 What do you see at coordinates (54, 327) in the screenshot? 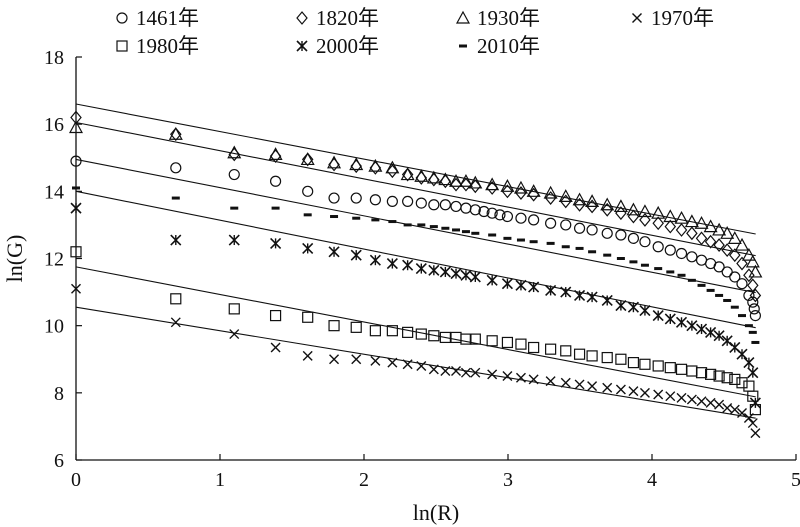
I see `y-tick-label: 10` at bounding box center [54, 327].